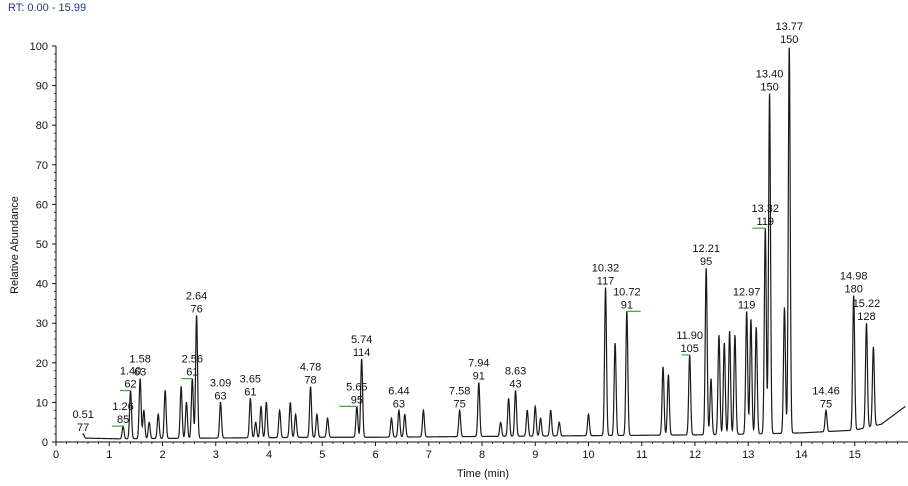  What do you see at coordinates (866, 317) in the screenshot?
I see `peak-mz-label: 128` at bounding box center [866, 317].